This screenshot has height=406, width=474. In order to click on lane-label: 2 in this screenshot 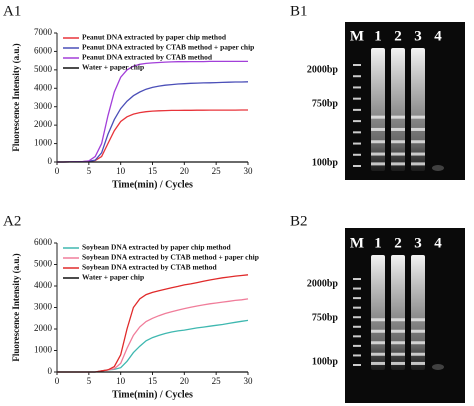, I will do `click(398, 243)`.